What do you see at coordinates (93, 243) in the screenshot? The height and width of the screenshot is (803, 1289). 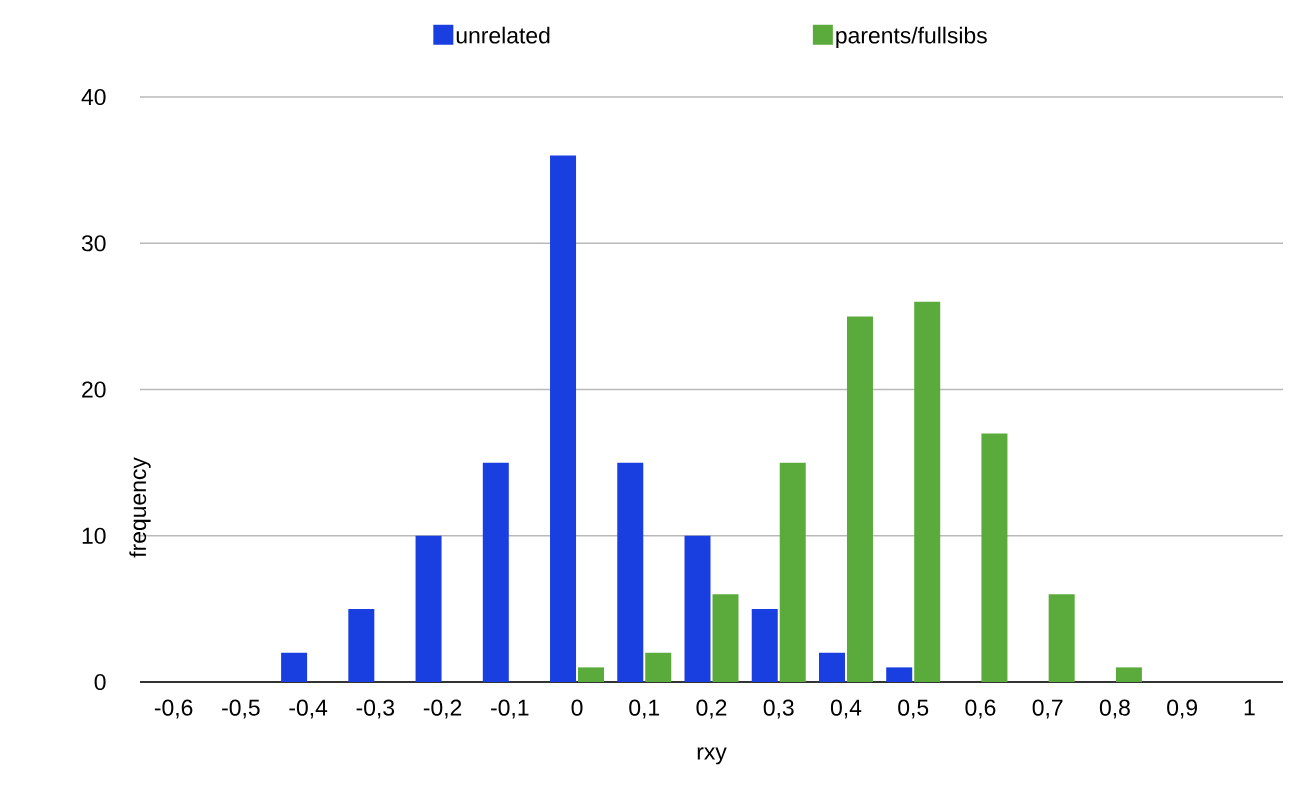 I see `y-tick-label: 30` at bounding box center [93, 243].